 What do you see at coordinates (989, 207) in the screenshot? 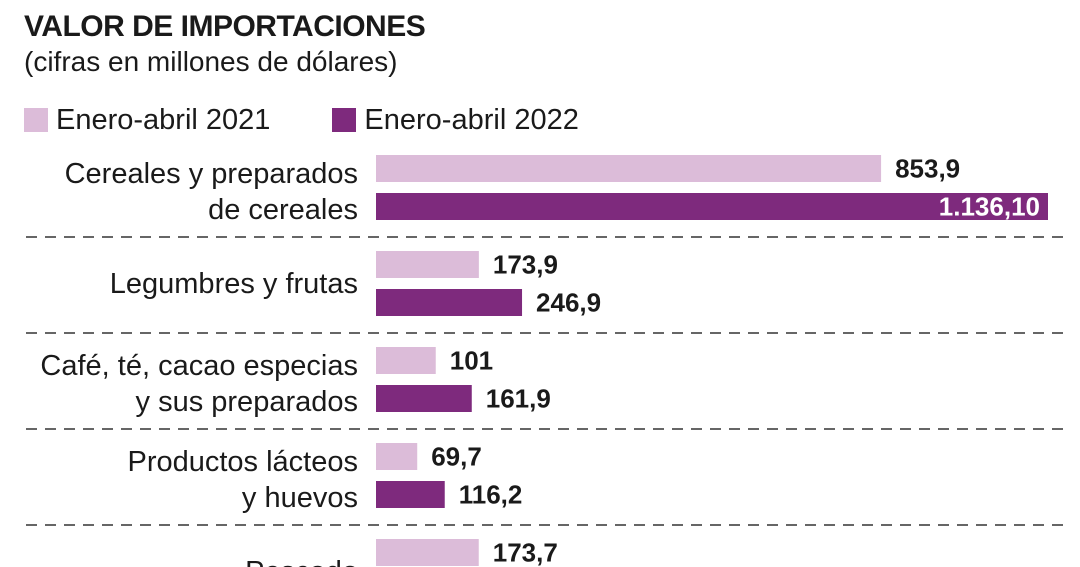
I see `value-label: 1.136,10` at bounding box center [989, 207].